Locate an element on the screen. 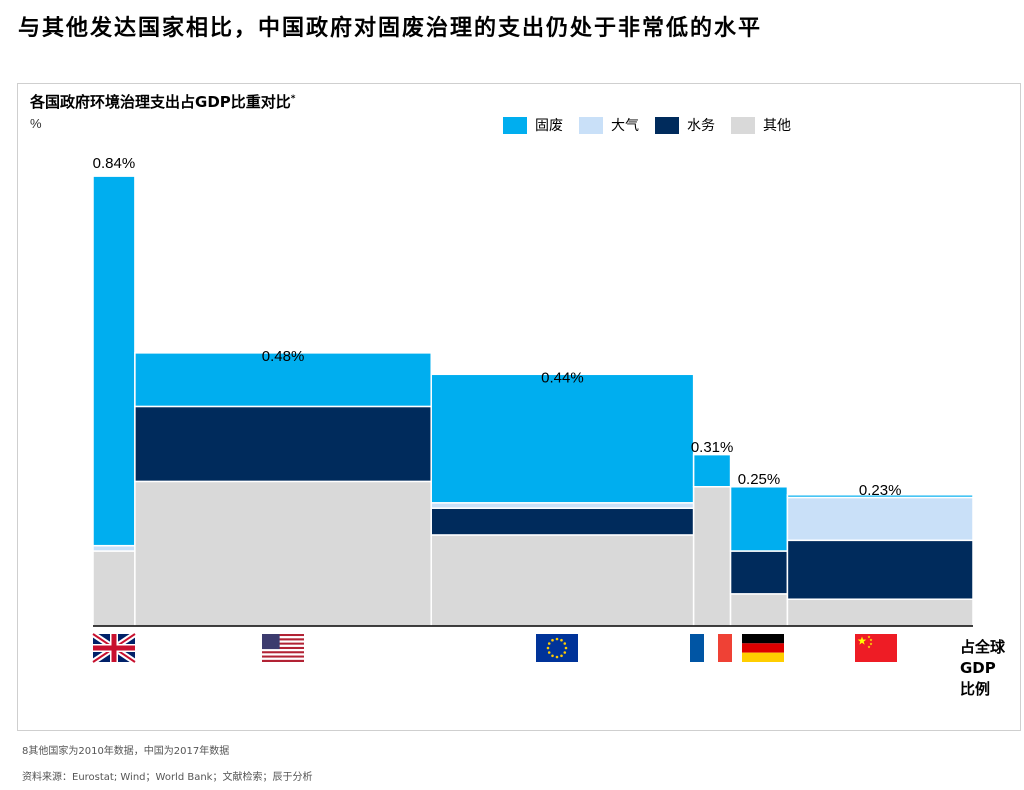  france-flag-white is located at coordinates (711, 648).